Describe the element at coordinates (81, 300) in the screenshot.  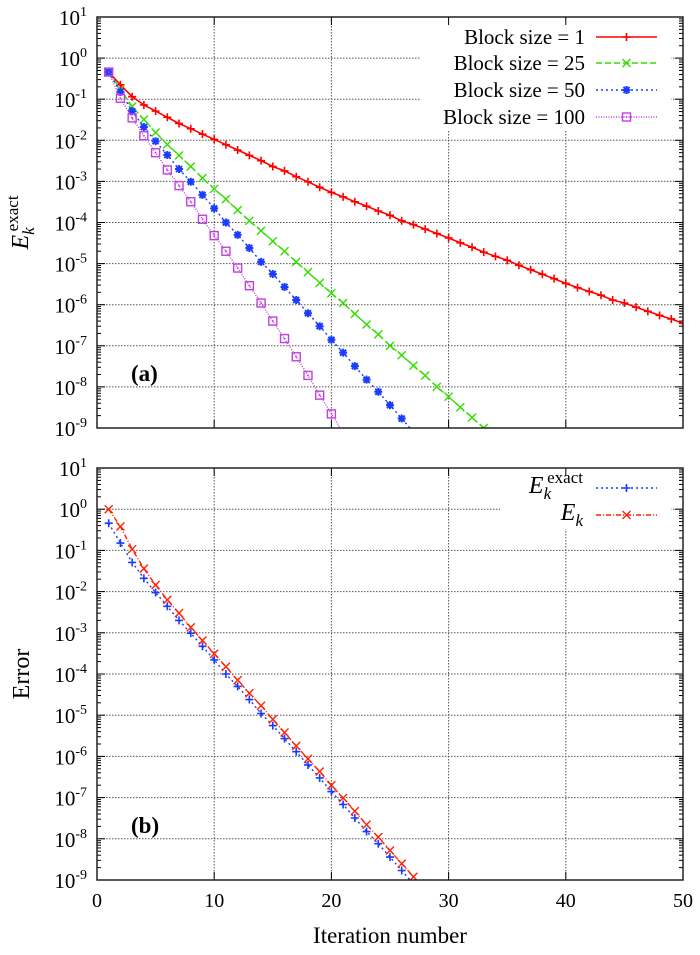
I see `y-tick-exponent: -6` at that location.